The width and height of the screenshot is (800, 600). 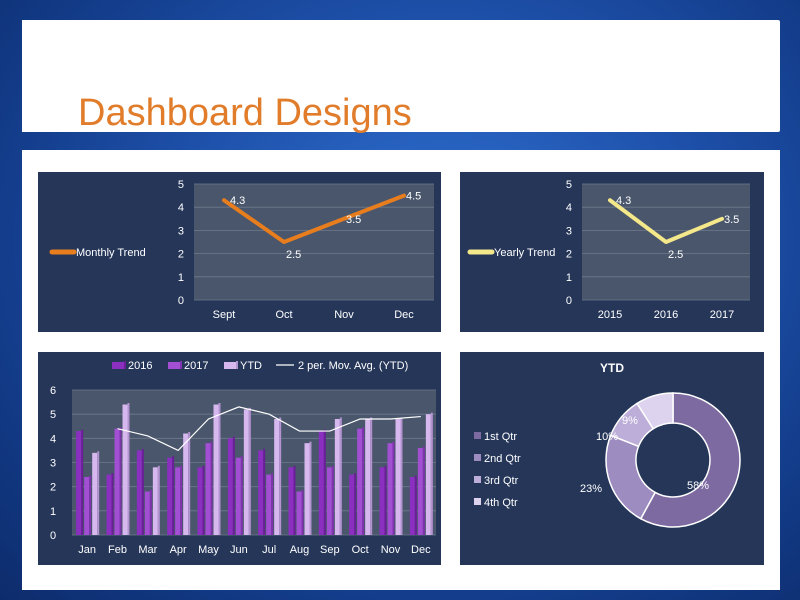 I want to click on legend-label: 2nd Qtr, so click(x=502, y=459).